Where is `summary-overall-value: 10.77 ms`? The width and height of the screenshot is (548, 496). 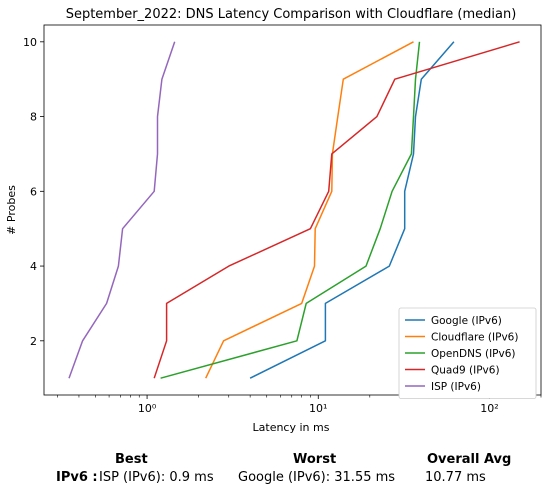
summary-overall-value: 10.77 ms is located at coordinates (455, 477).